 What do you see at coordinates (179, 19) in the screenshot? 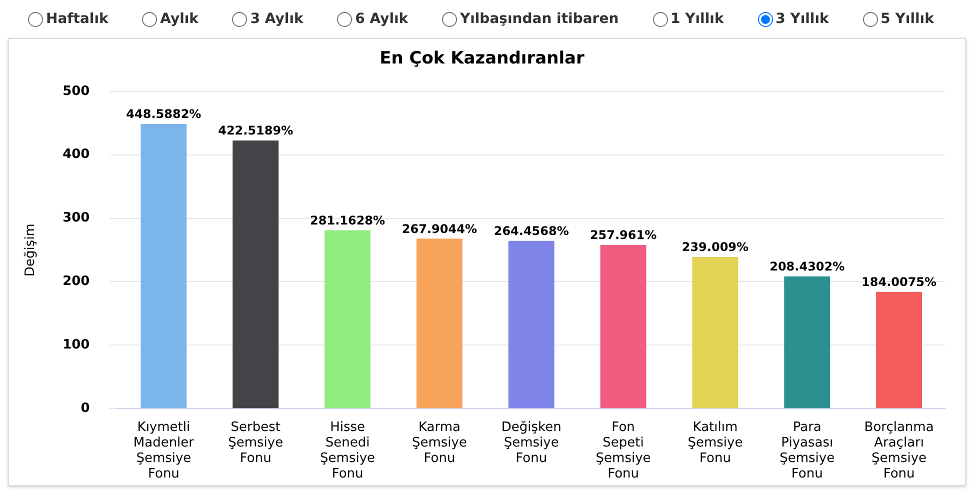
I see `text: Aylık` at bounding box center [179, 19].